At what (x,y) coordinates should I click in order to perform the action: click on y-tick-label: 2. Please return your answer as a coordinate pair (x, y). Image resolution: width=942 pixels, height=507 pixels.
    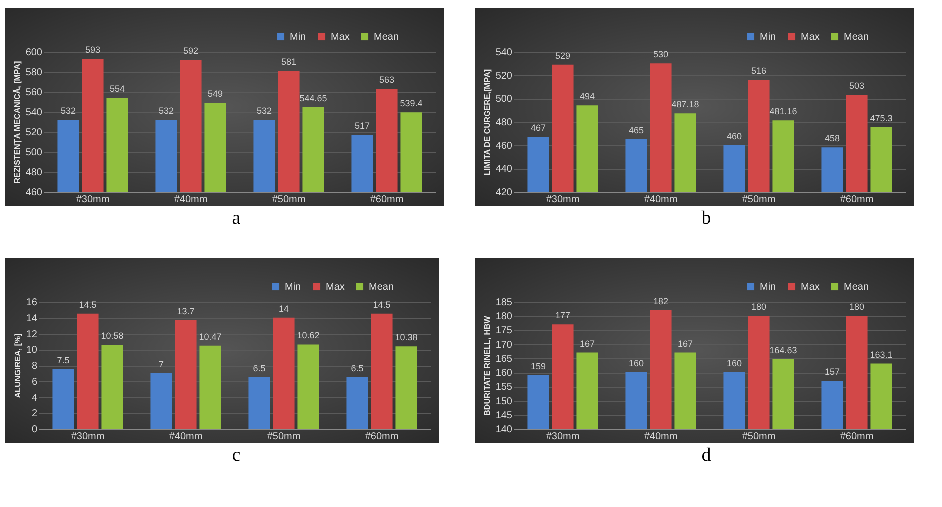
    Looking at the image, I should click on (35, 414).